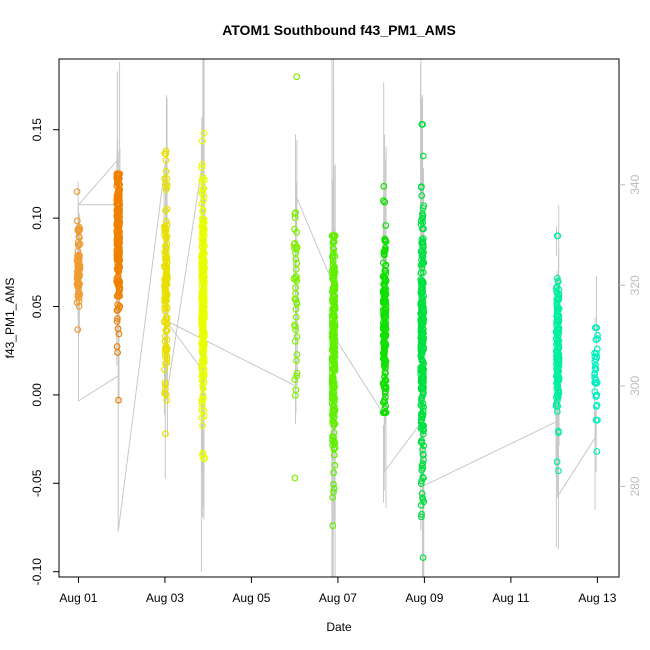 This screenshot has height=650, width=650. What do you see at coordinates (635, 184) in the screenshot?
I see `y2-tick-label: 340` at bounding box center [635, 184].